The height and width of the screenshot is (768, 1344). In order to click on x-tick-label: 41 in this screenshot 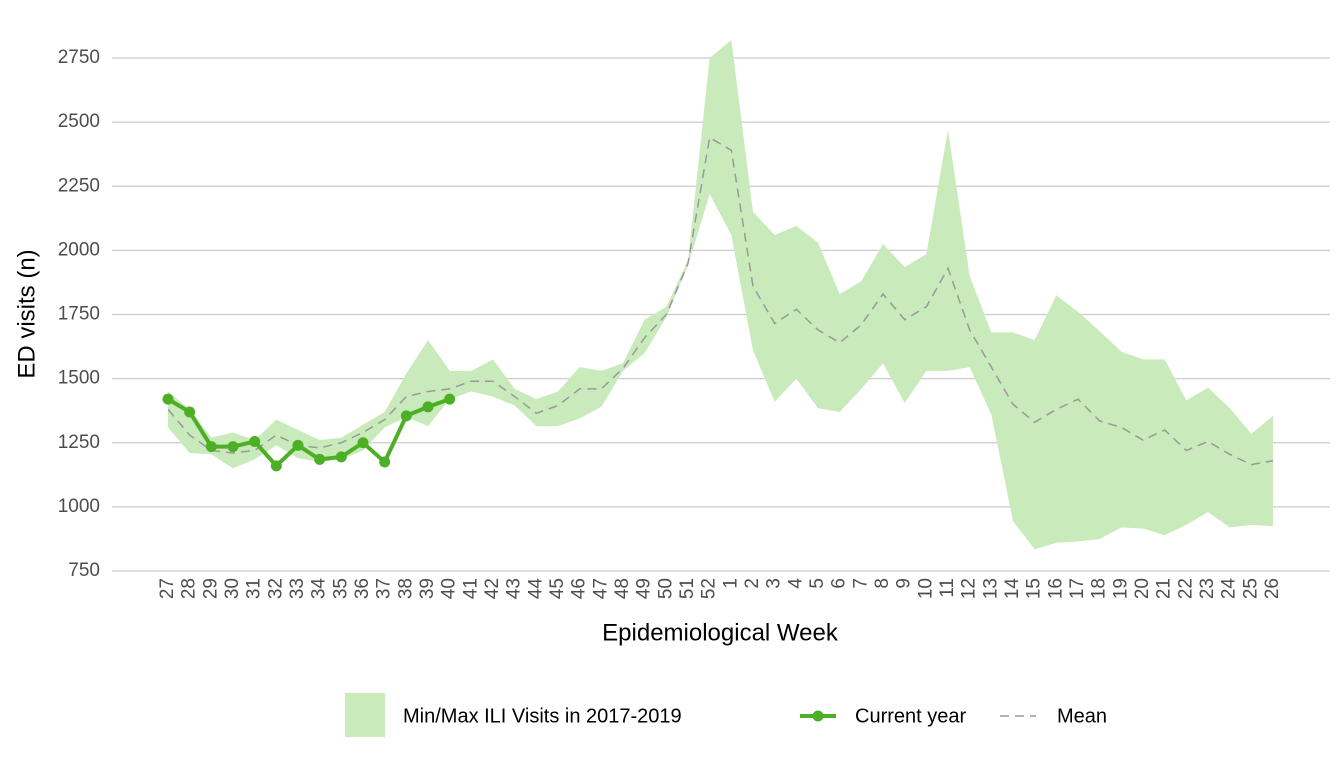, I will do `click(470, 588)`.